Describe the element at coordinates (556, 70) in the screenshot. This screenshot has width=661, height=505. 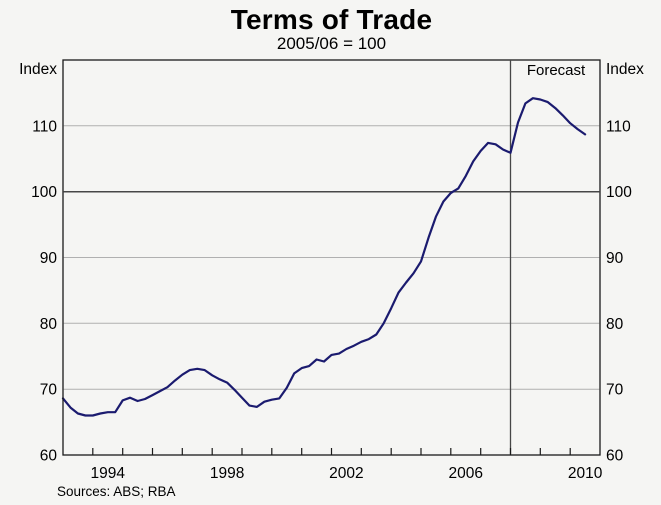
I see `forecast-region-label: Forecast` at that location.